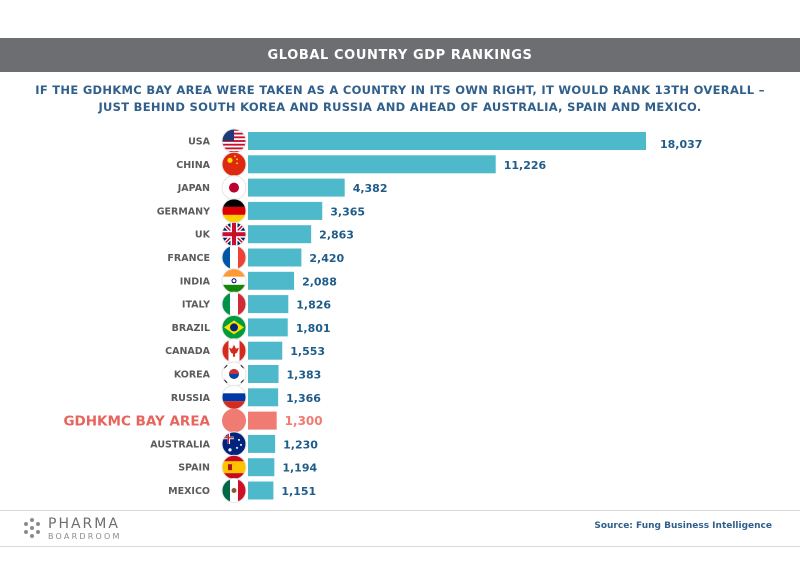 The height and width of the screenshot is (579, 800). I want to click on category-label: CANADA, so click(188, 351).